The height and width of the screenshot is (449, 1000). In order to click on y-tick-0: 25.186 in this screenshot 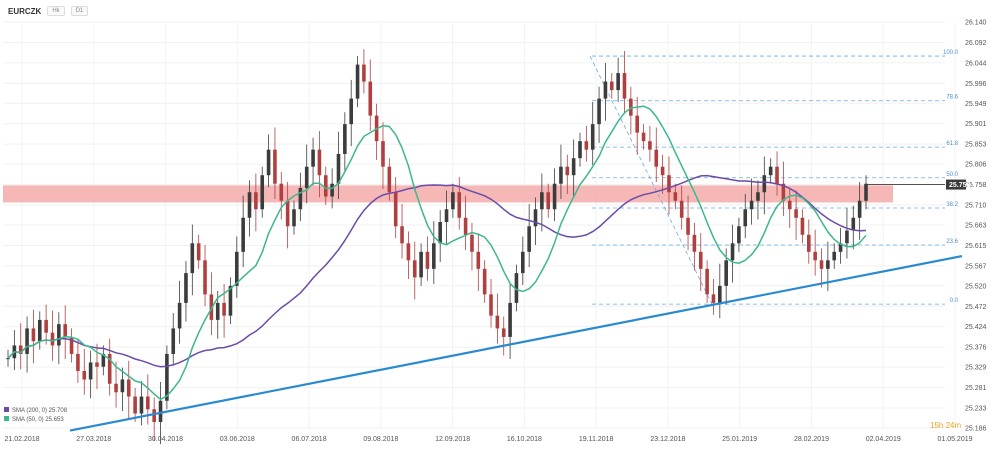, I will do `click(976, 429)`.